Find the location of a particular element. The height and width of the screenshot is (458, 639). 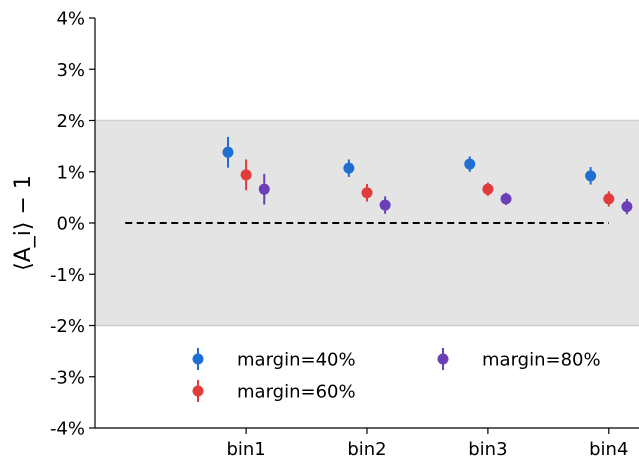

y-tick-label: -2% is located at coordinates (67, 326).